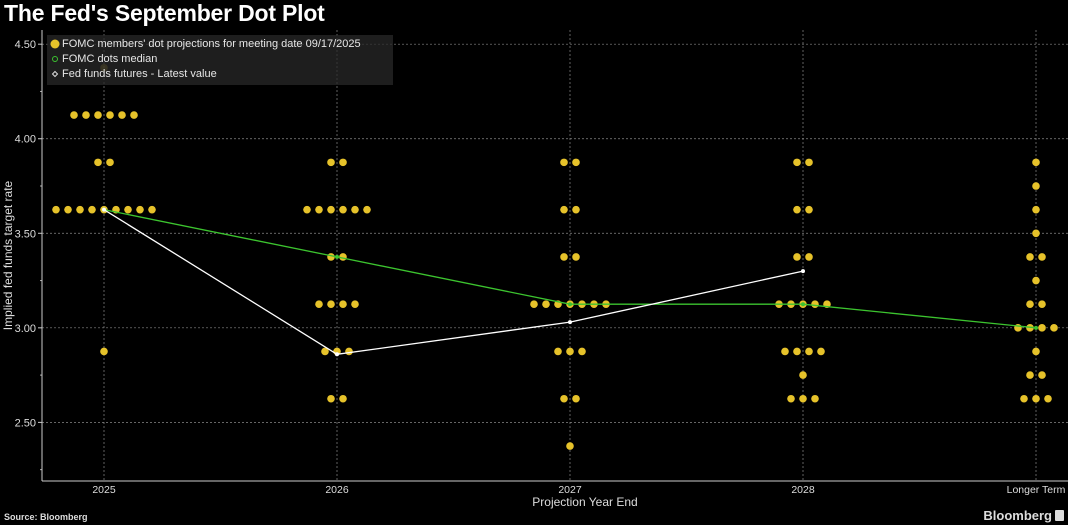  I want to click on white-diamond-icon, so click(55, 74).